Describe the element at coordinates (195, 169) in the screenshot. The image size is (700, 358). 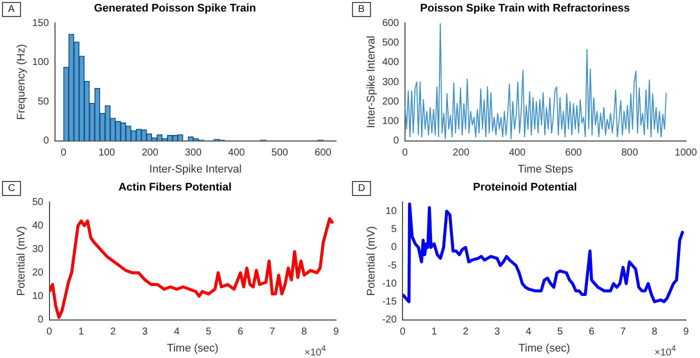
I see `x-axis-title: Inter-Spike Interval` at that location.